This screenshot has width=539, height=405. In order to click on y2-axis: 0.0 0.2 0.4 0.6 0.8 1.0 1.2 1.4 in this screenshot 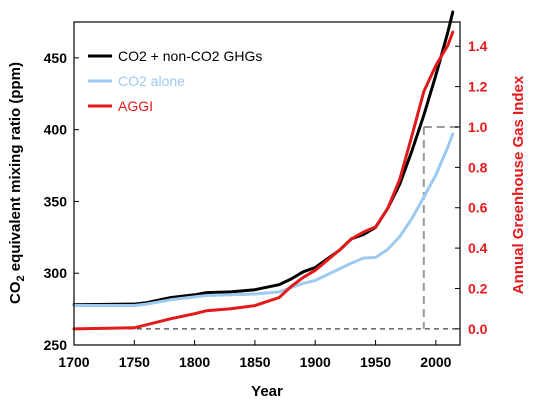, I will do `click(471, 187)`.